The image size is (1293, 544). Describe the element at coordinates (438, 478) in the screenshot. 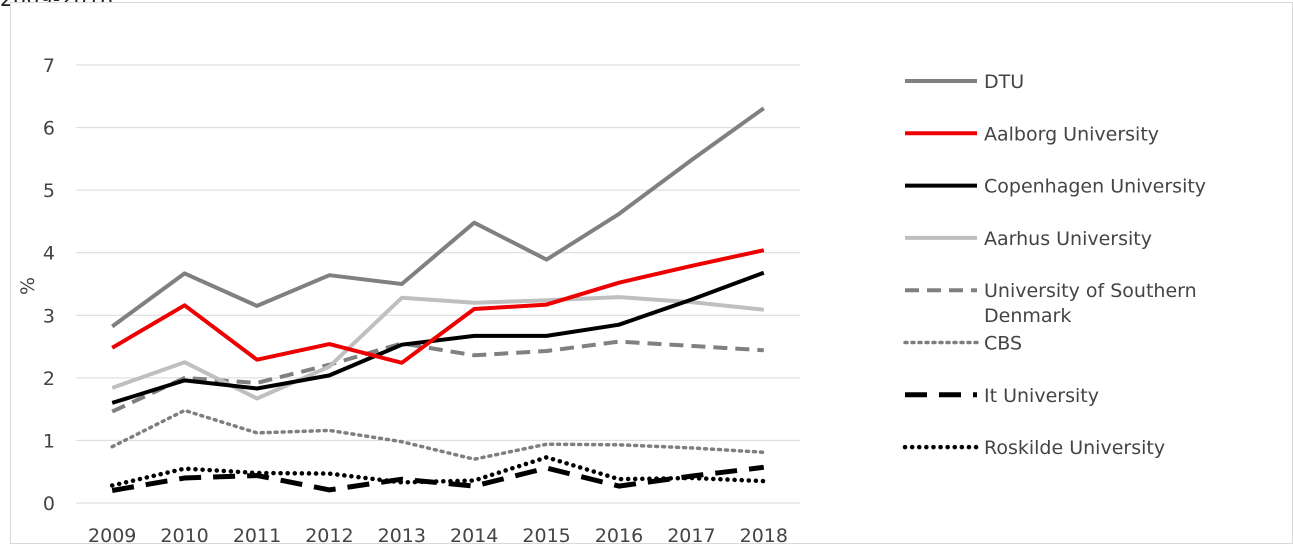

I see `series-line-it-university` at that location.